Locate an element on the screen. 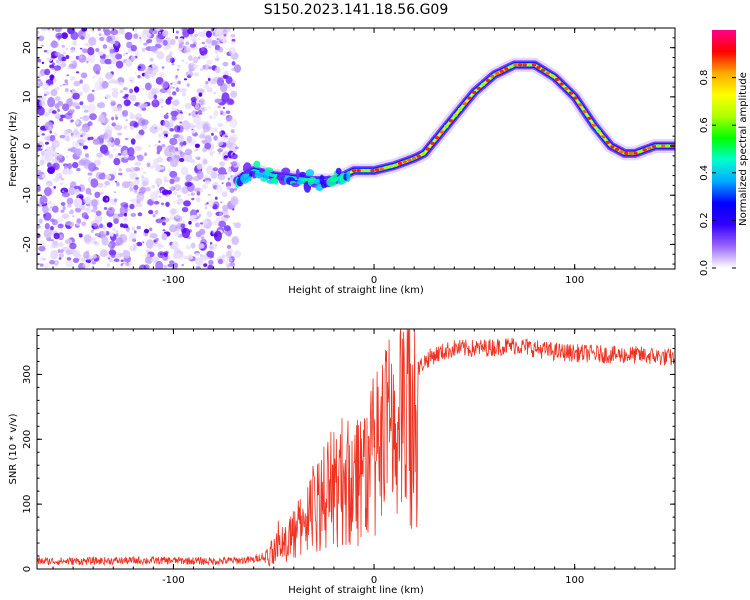 Image resolution: width=750 pixels, height=600 pixels. x-tick-label: -100 is located at coordinates (173, 580).